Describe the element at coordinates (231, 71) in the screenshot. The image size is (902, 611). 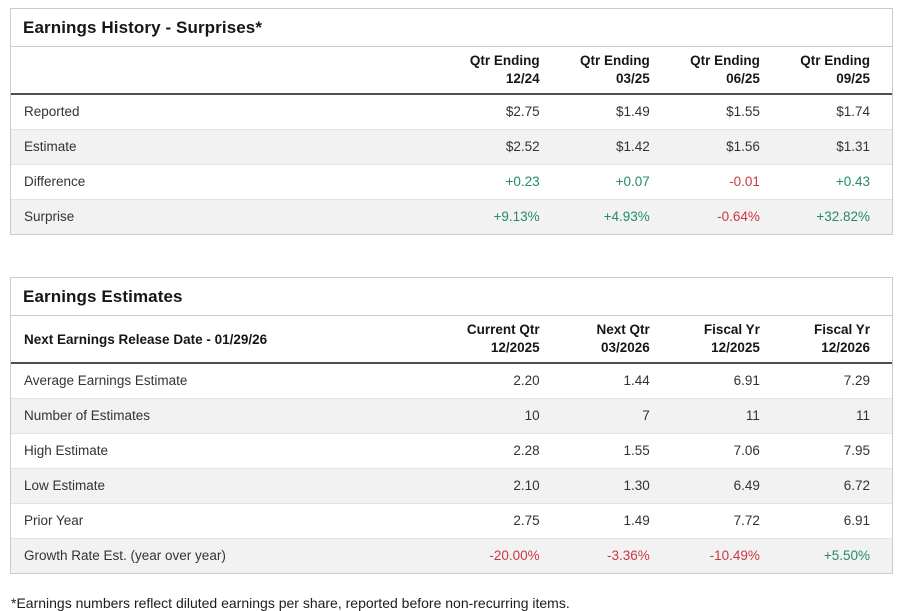
I see `header-spacer` at that location.